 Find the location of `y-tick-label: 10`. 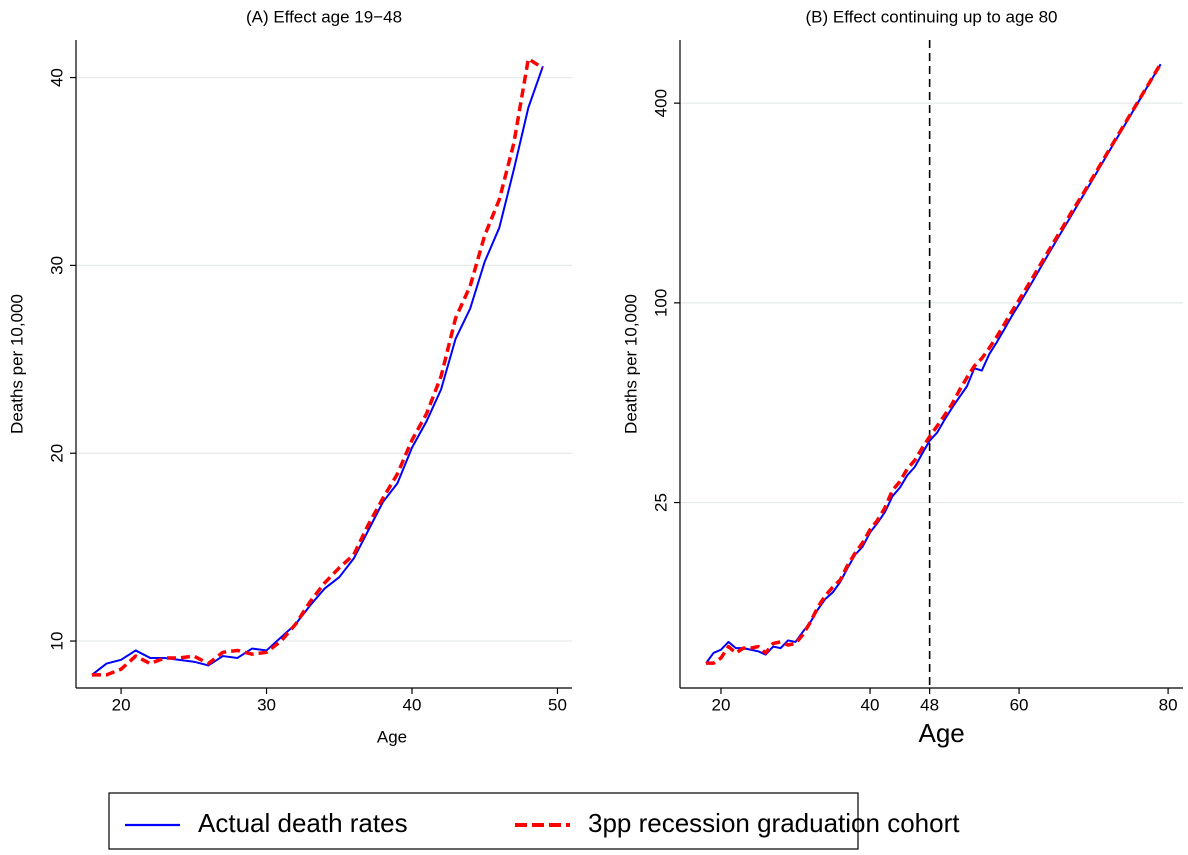

y-tick-label: 10 is located at coordinates (56, 641).